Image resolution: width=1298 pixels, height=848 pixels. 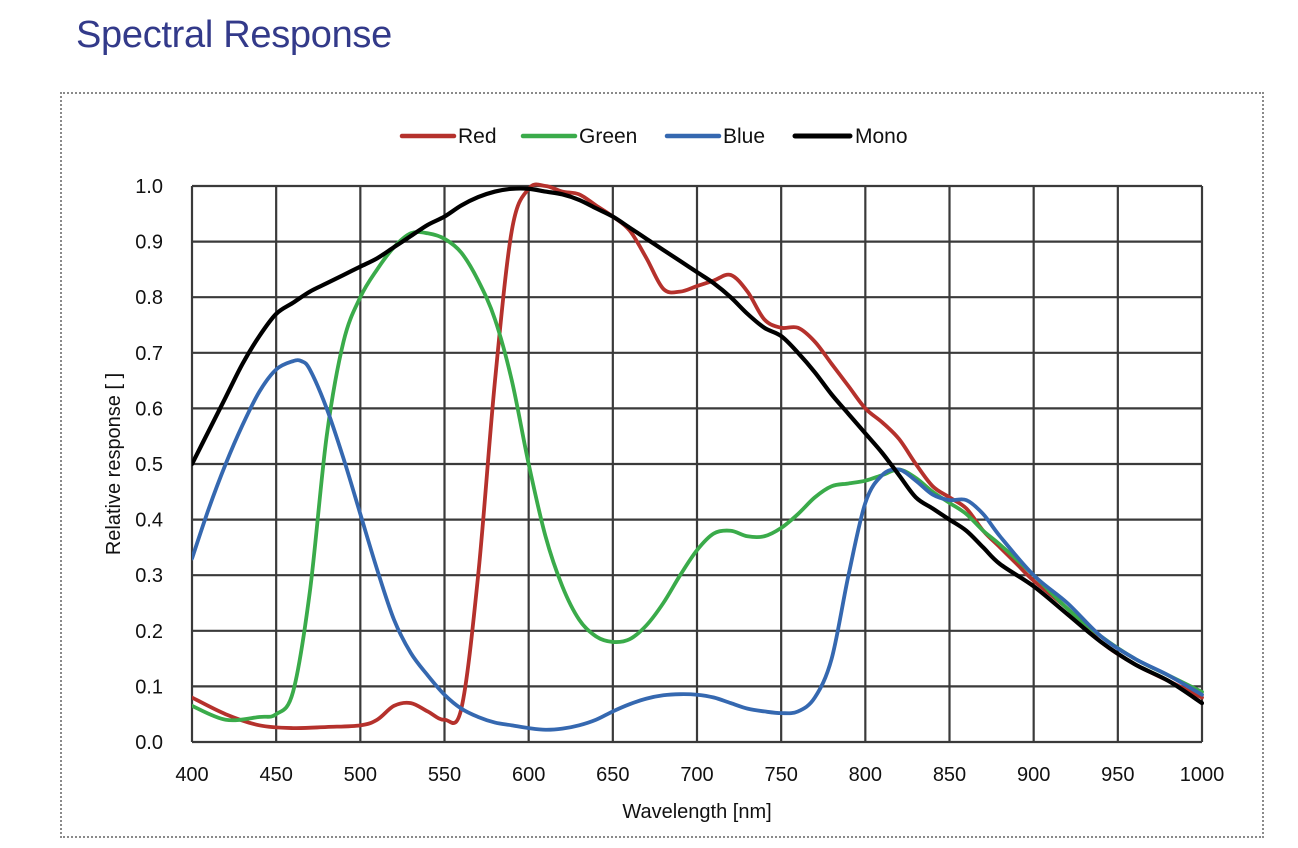 What do you see at coordinates (949, 775) in the screenshot?
I see `x-tick-label: 850` at bounding box center [949, 775].